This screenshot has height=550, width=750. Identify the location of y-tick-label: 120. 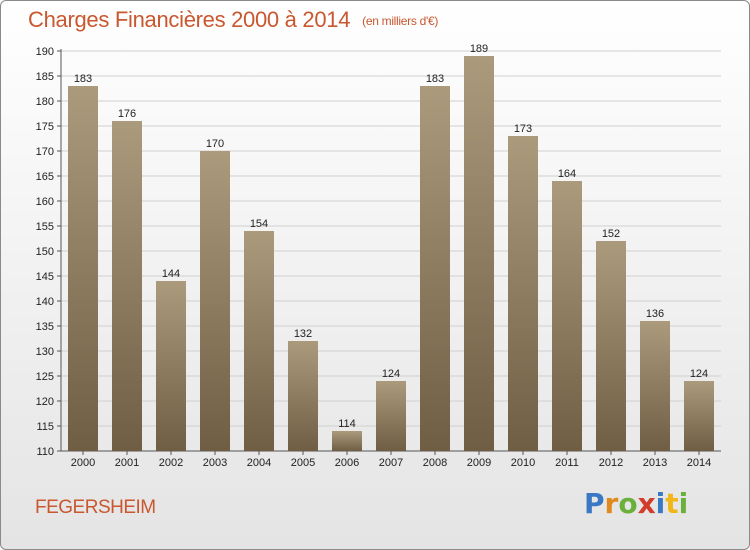
(45, 402).